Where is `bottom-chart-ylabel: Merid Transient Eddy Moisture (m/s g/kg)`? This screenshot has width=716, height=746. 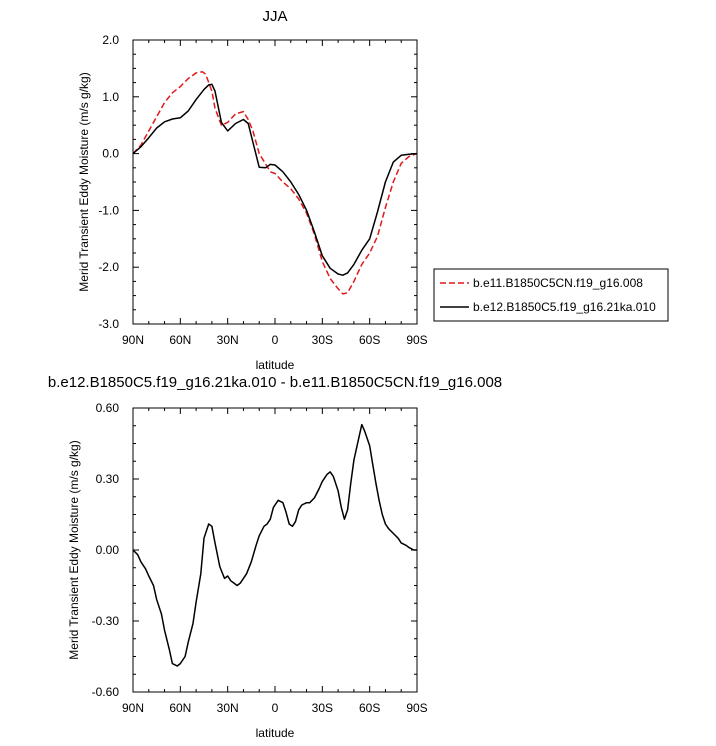
bottom-chart-ylabel: Merid Transient Eddy Moisture (m/s g/kg) is located at coordinates (74, 549).